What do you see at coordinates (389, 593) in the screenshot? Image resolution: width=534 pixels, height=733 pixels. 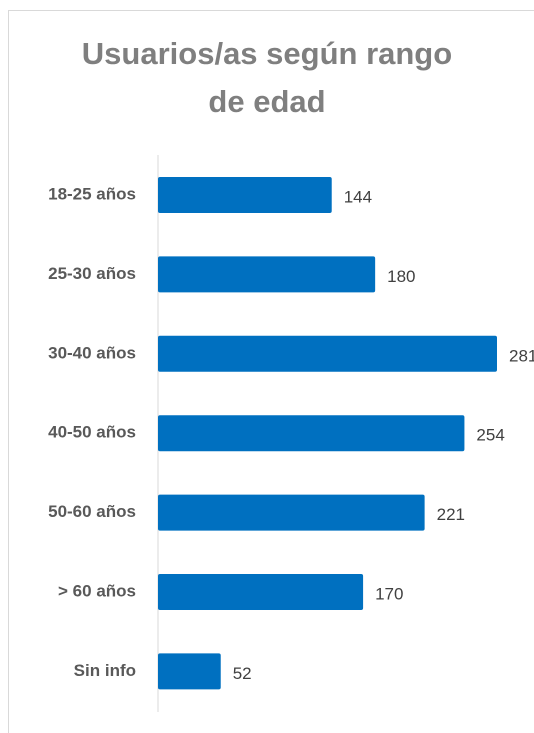 I see `value-label: 170` at bounding box center [389, 593].